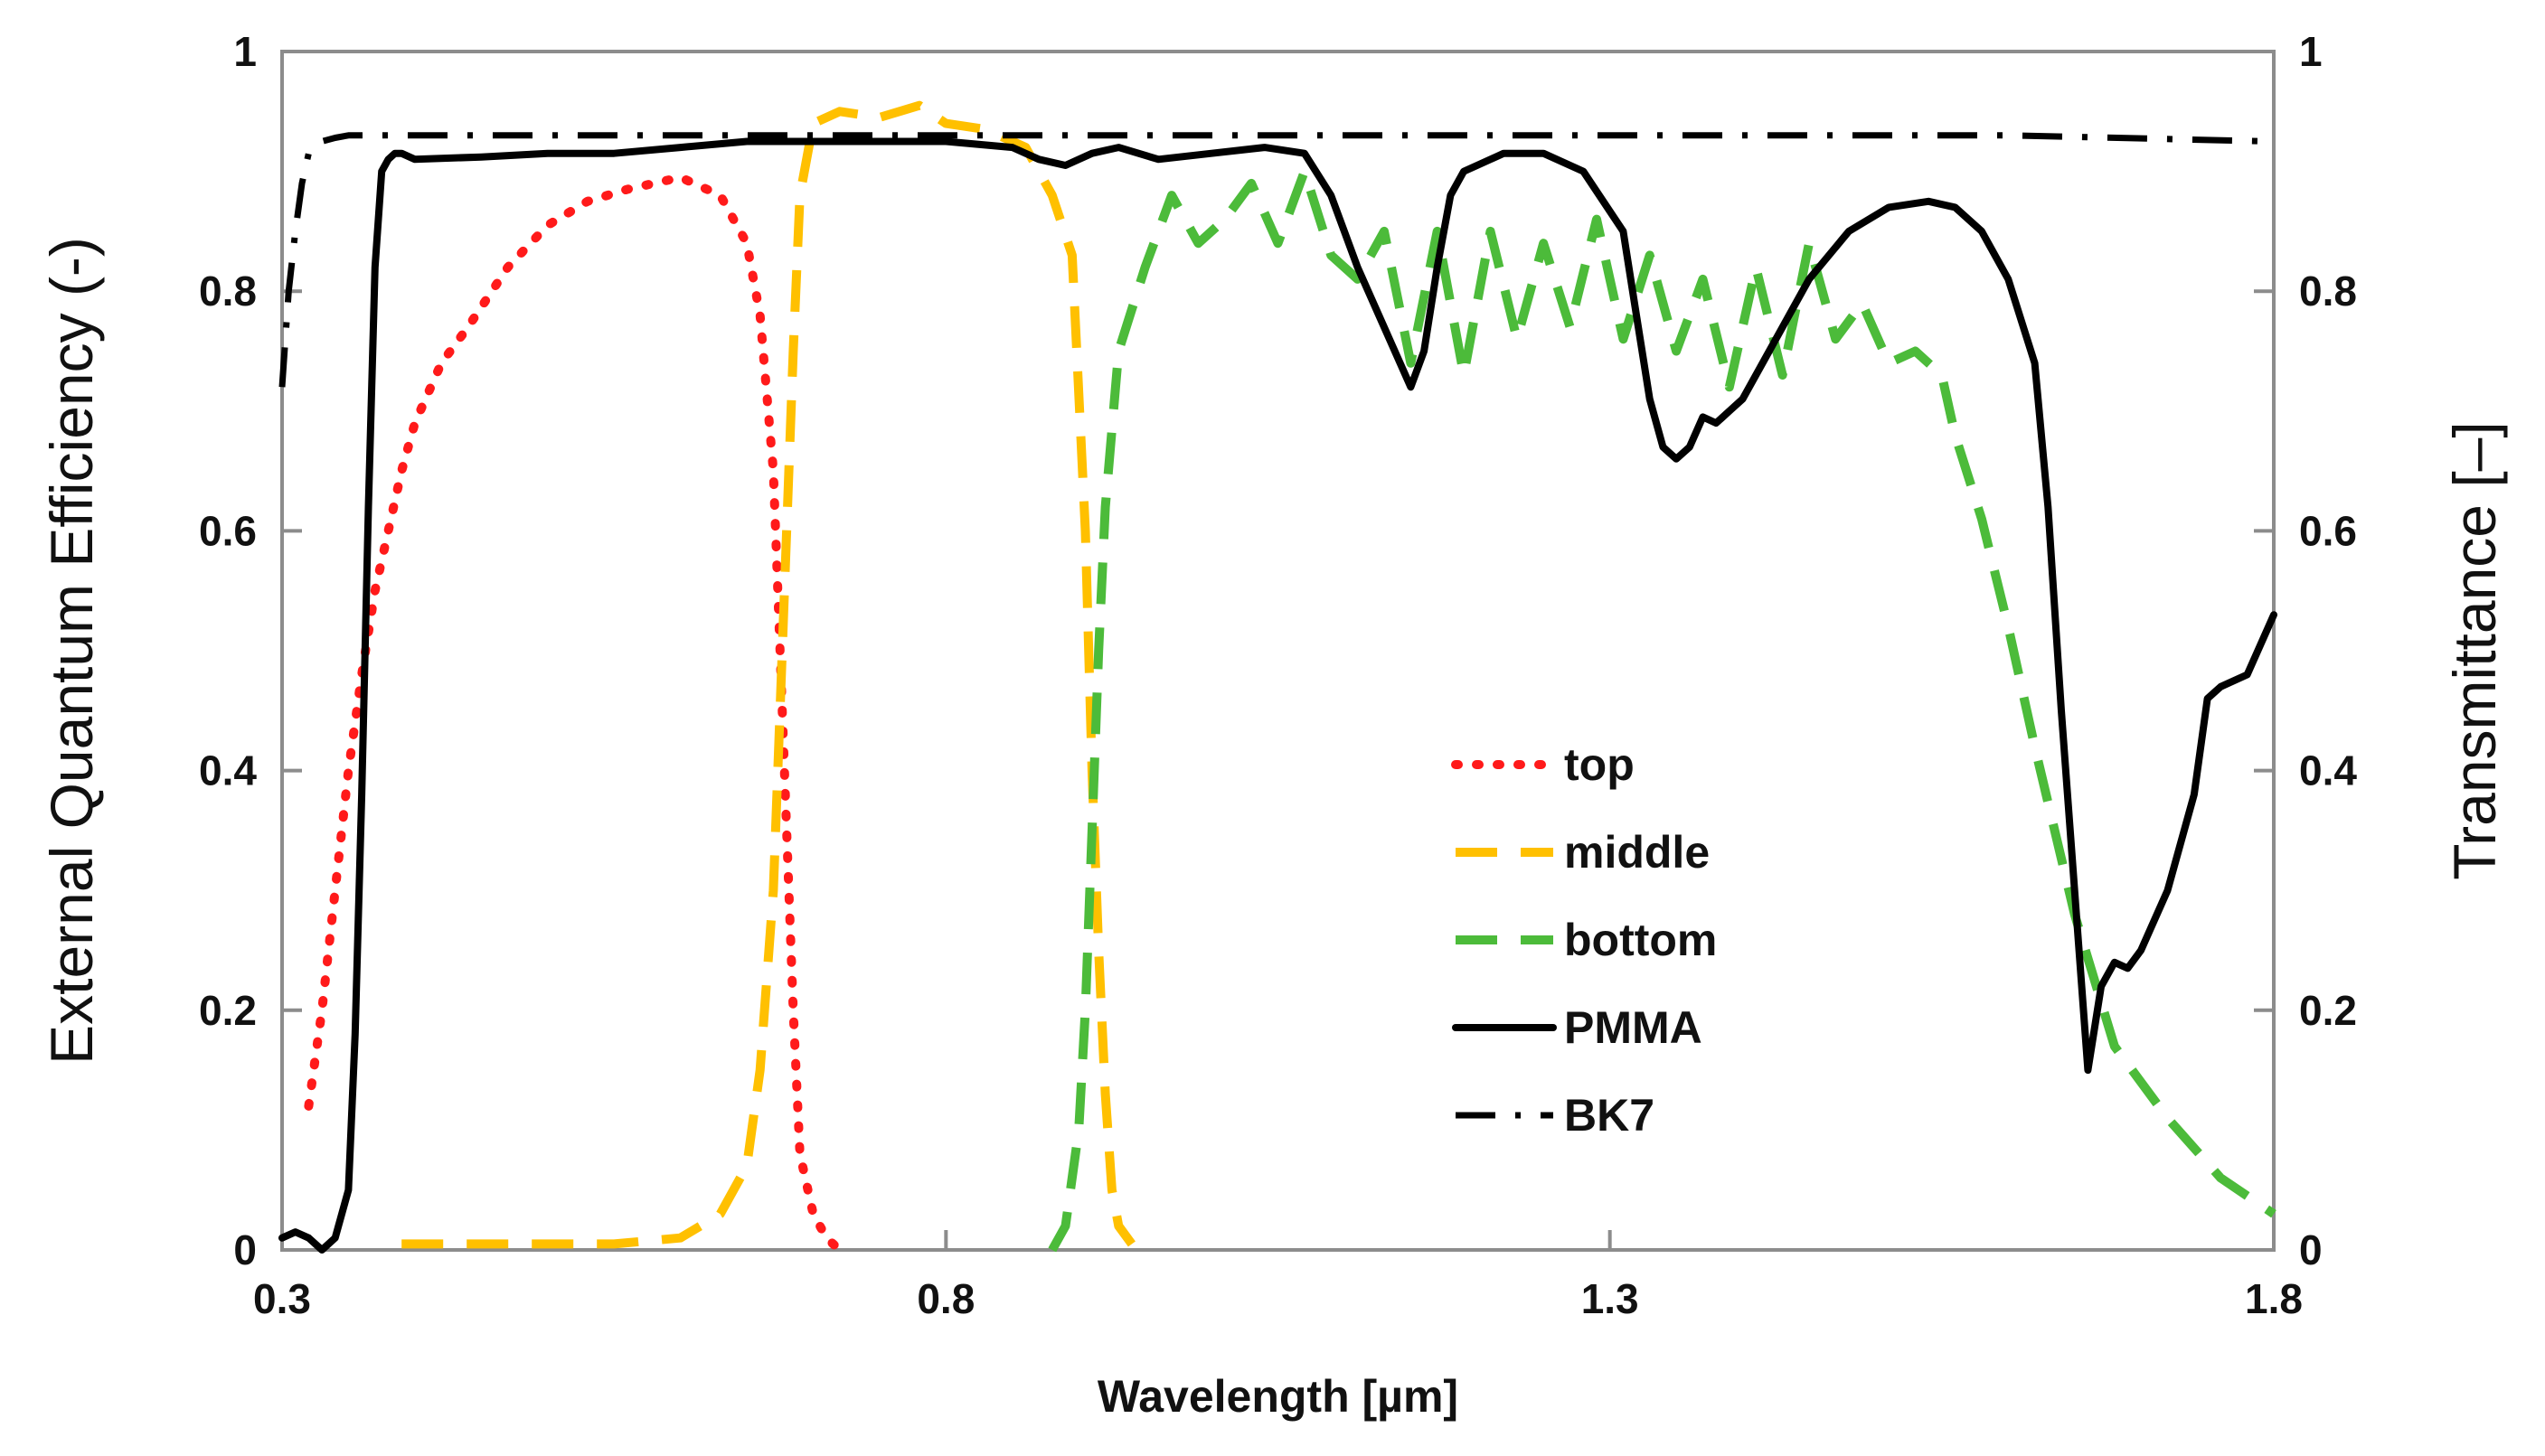  I want to click on y-right-tick-label: 0.4, so click(2328, 771).